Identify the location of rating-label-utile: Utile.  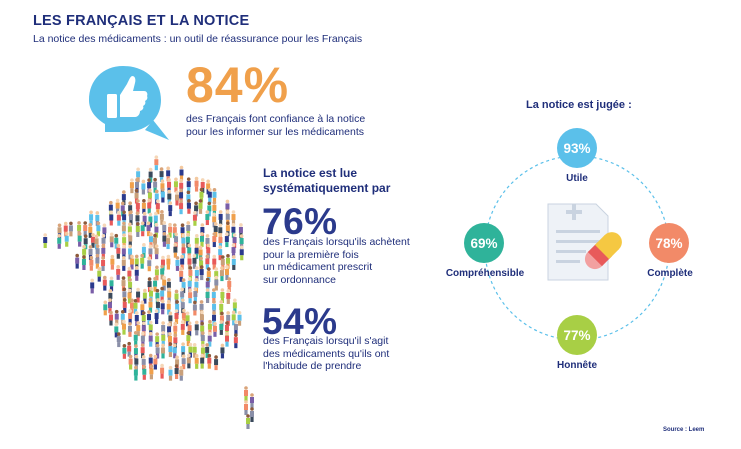
(577, 178).